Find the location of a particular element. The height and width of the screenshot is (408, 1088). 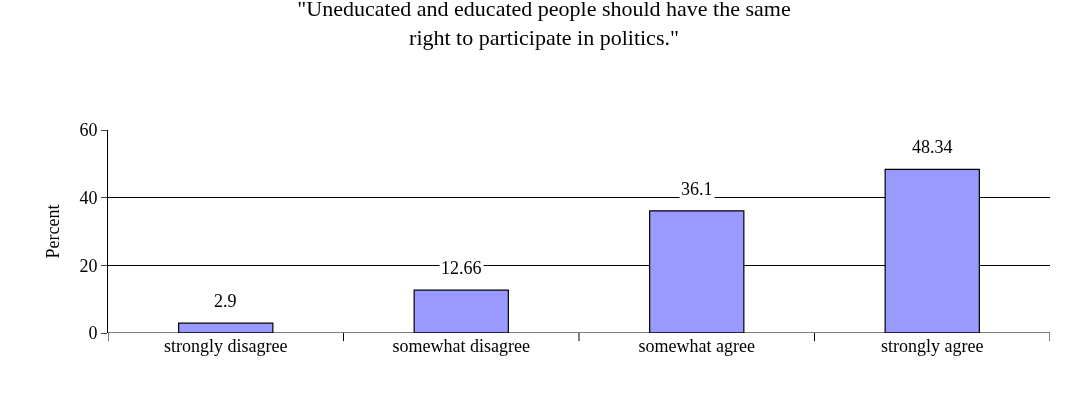

y-axis-title: Percent is located at coordinates (52, 231).